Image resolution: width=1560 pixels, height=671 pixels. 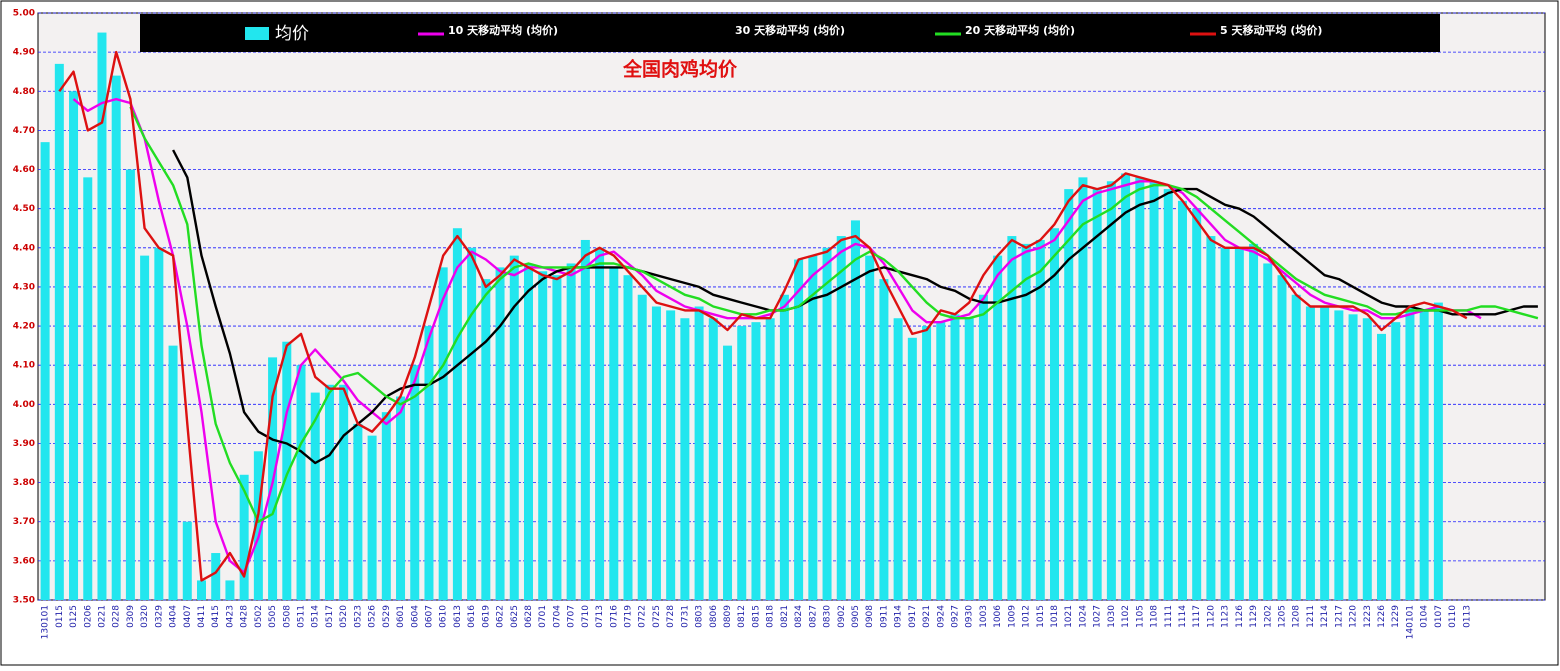 I want to click on x-tick-label: 130101, so click(x=46, y=622).